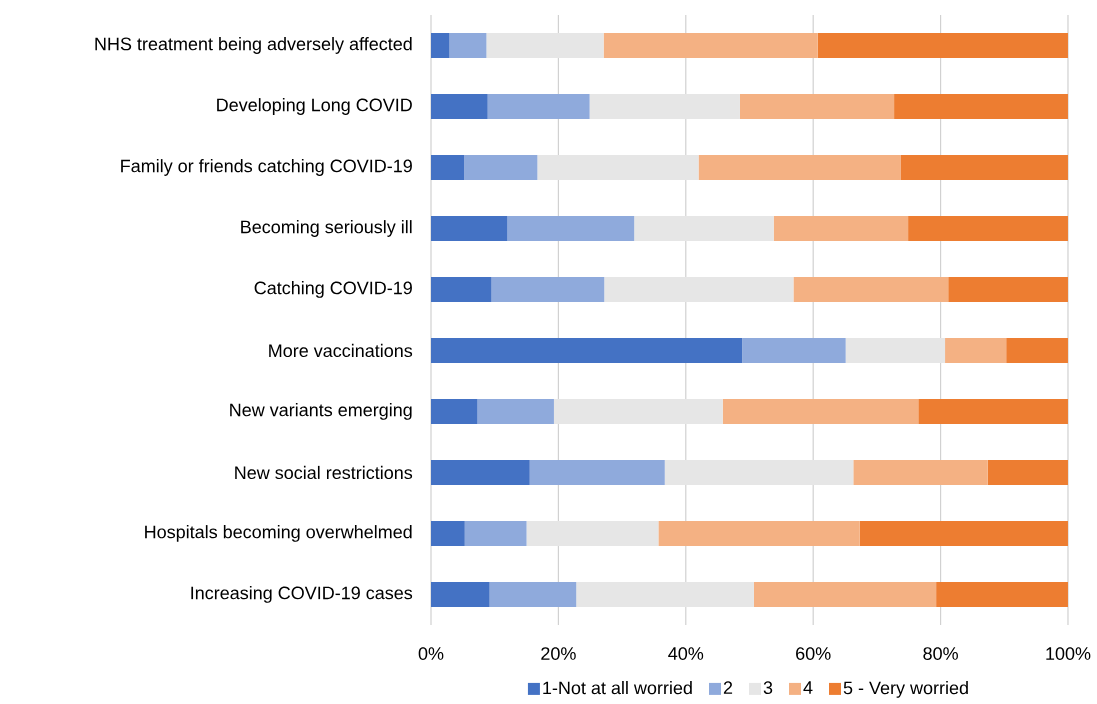 The image size is (1097, 704). Describe the element at coordinates (768, 688) in the screenshot. I see `legend-label: 3` at that location.